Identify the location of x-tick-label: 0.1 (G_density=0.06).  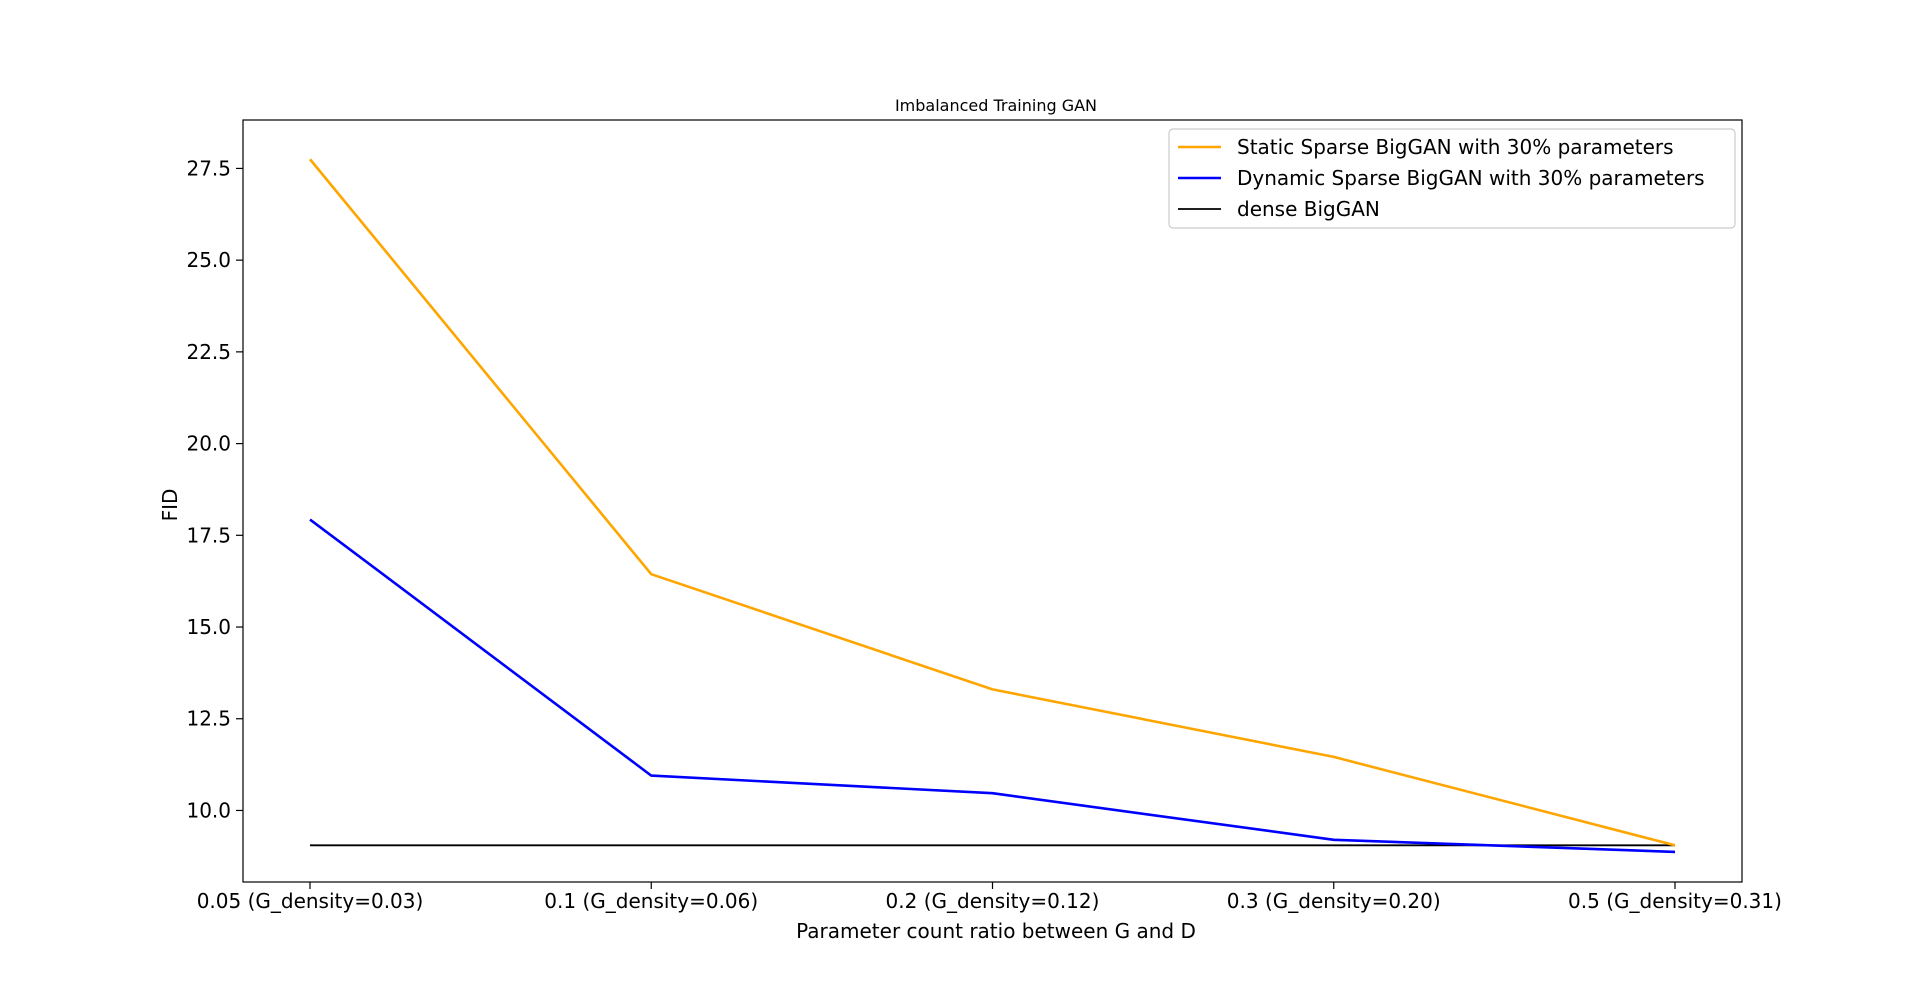
(651, 901).